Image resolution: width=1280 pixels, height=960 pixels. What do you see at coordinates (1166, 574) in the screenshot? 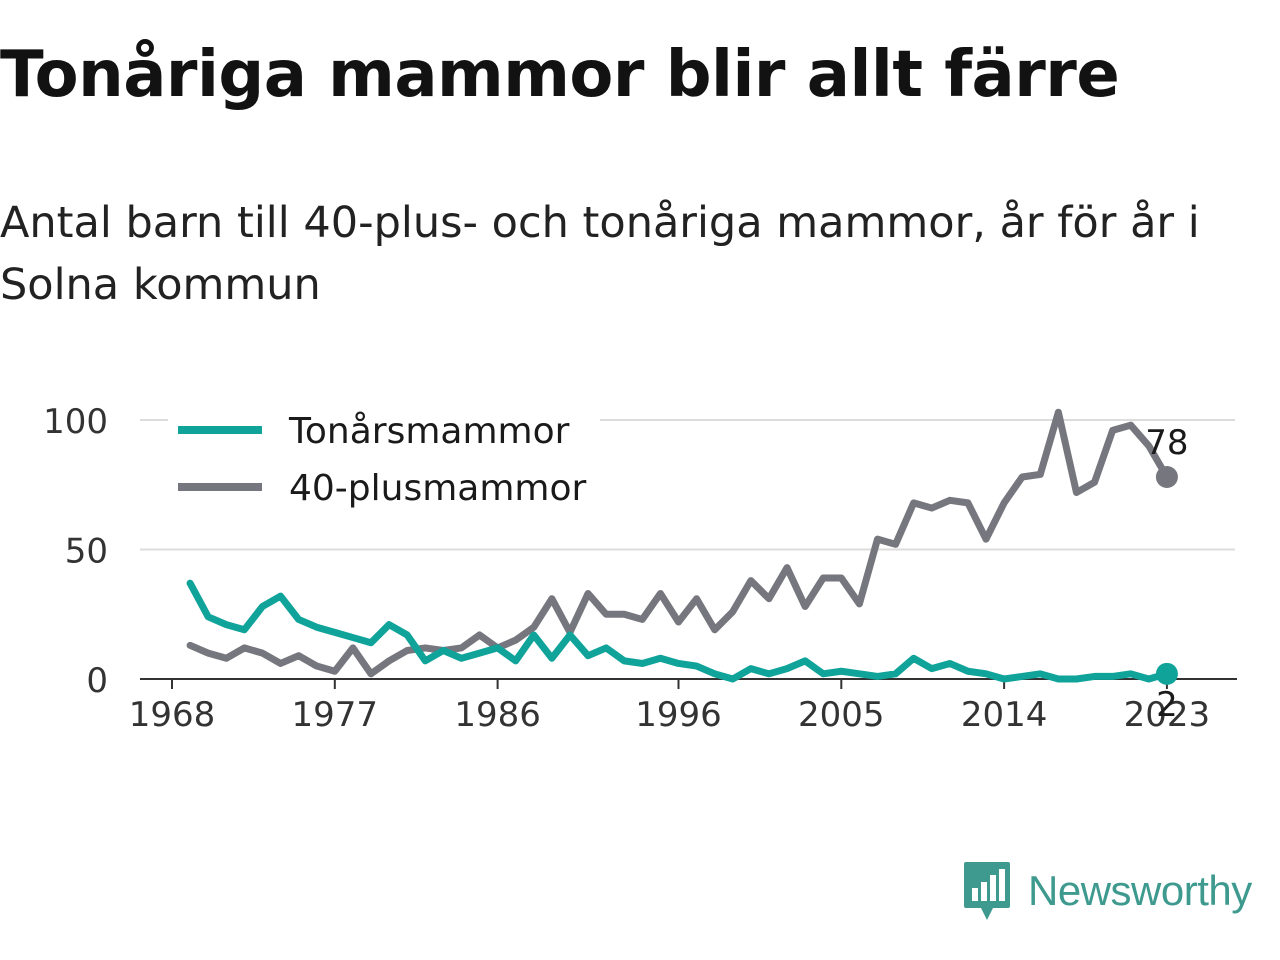
I see `end-labels: 2 78` at bounding box center [1166, 574].